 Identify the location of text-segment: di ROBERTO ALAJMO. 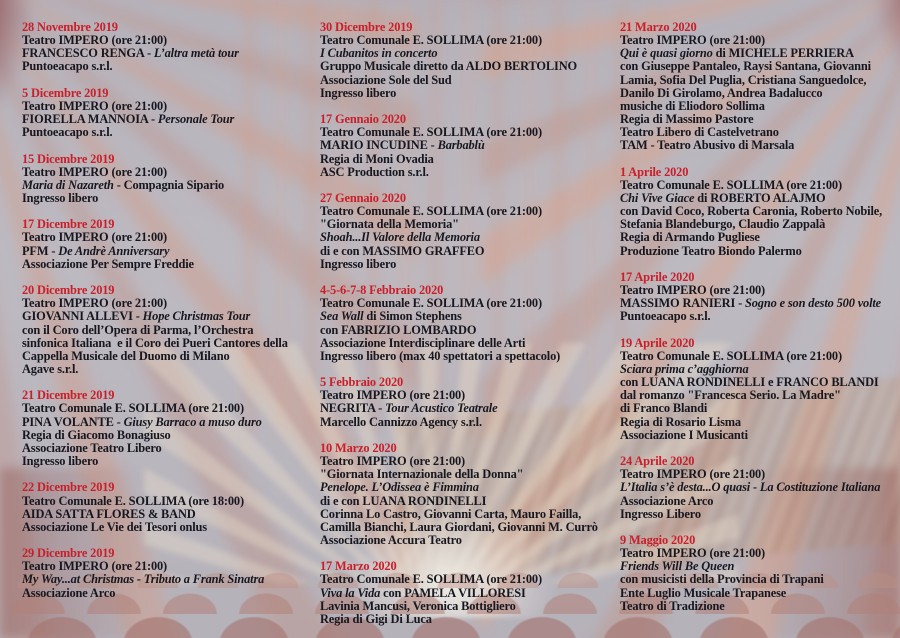
(760, 198).